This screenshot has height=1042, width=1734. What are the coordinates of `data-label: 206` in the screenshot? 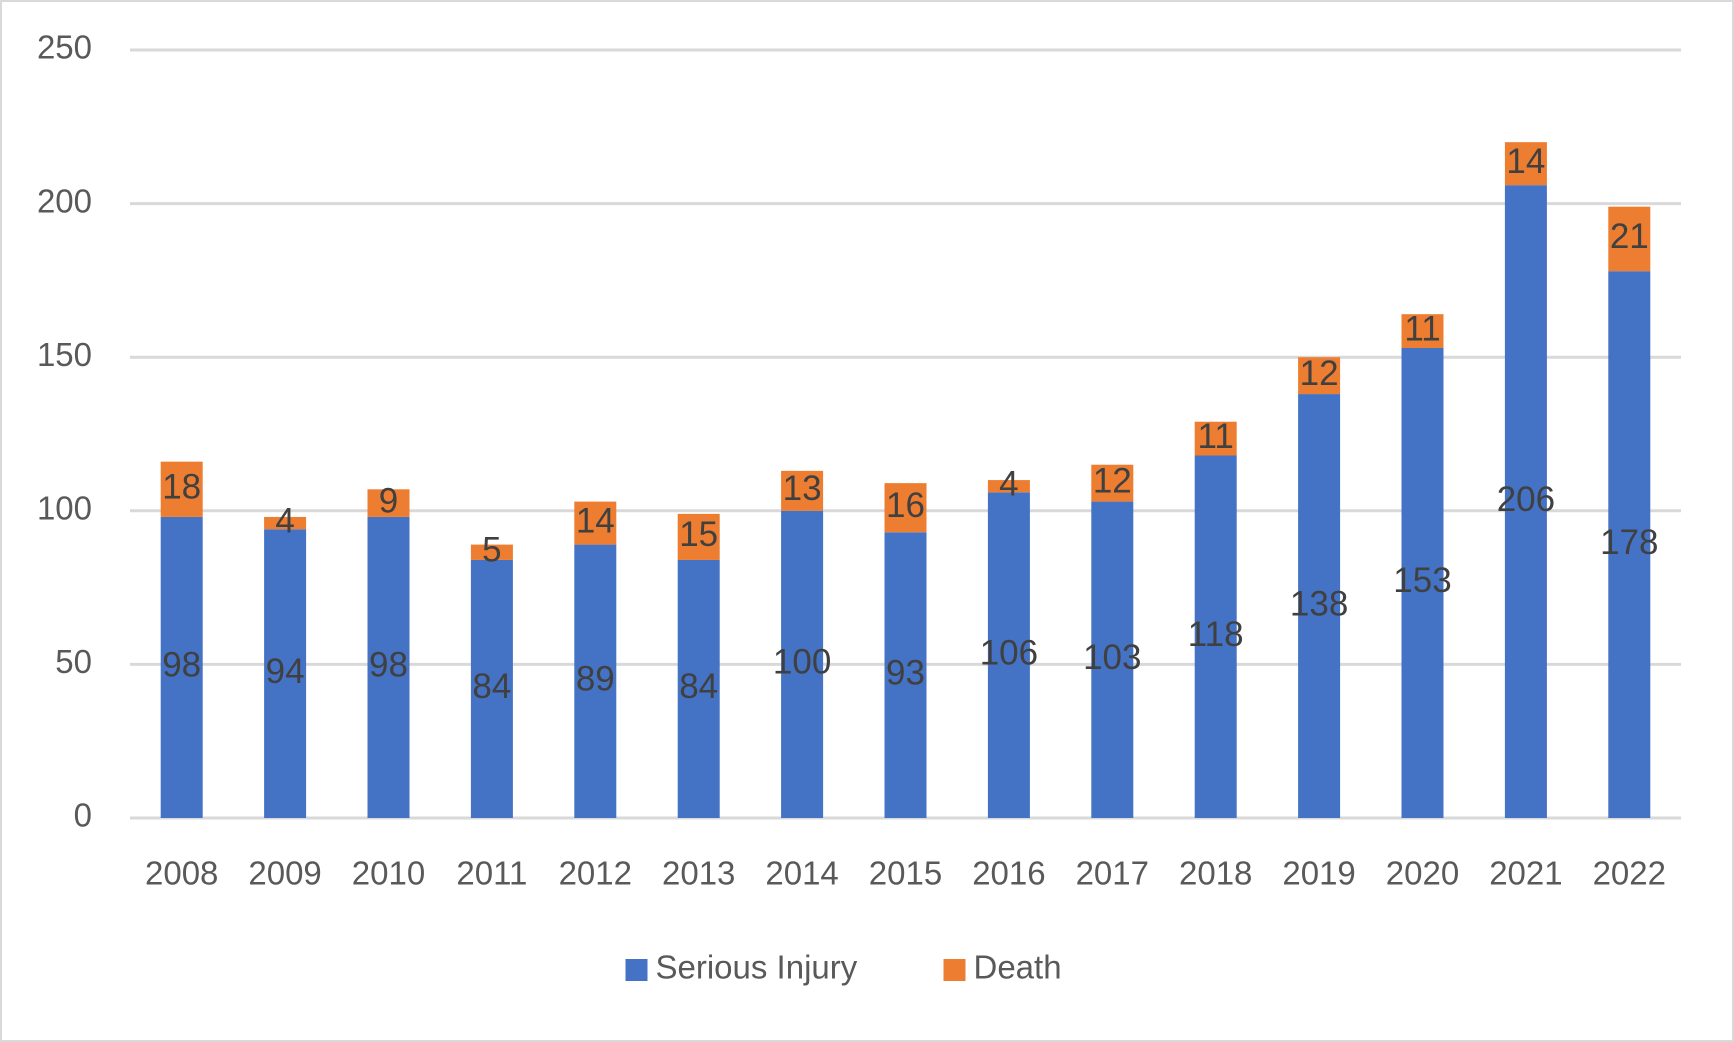 It's located at (1526, 499).